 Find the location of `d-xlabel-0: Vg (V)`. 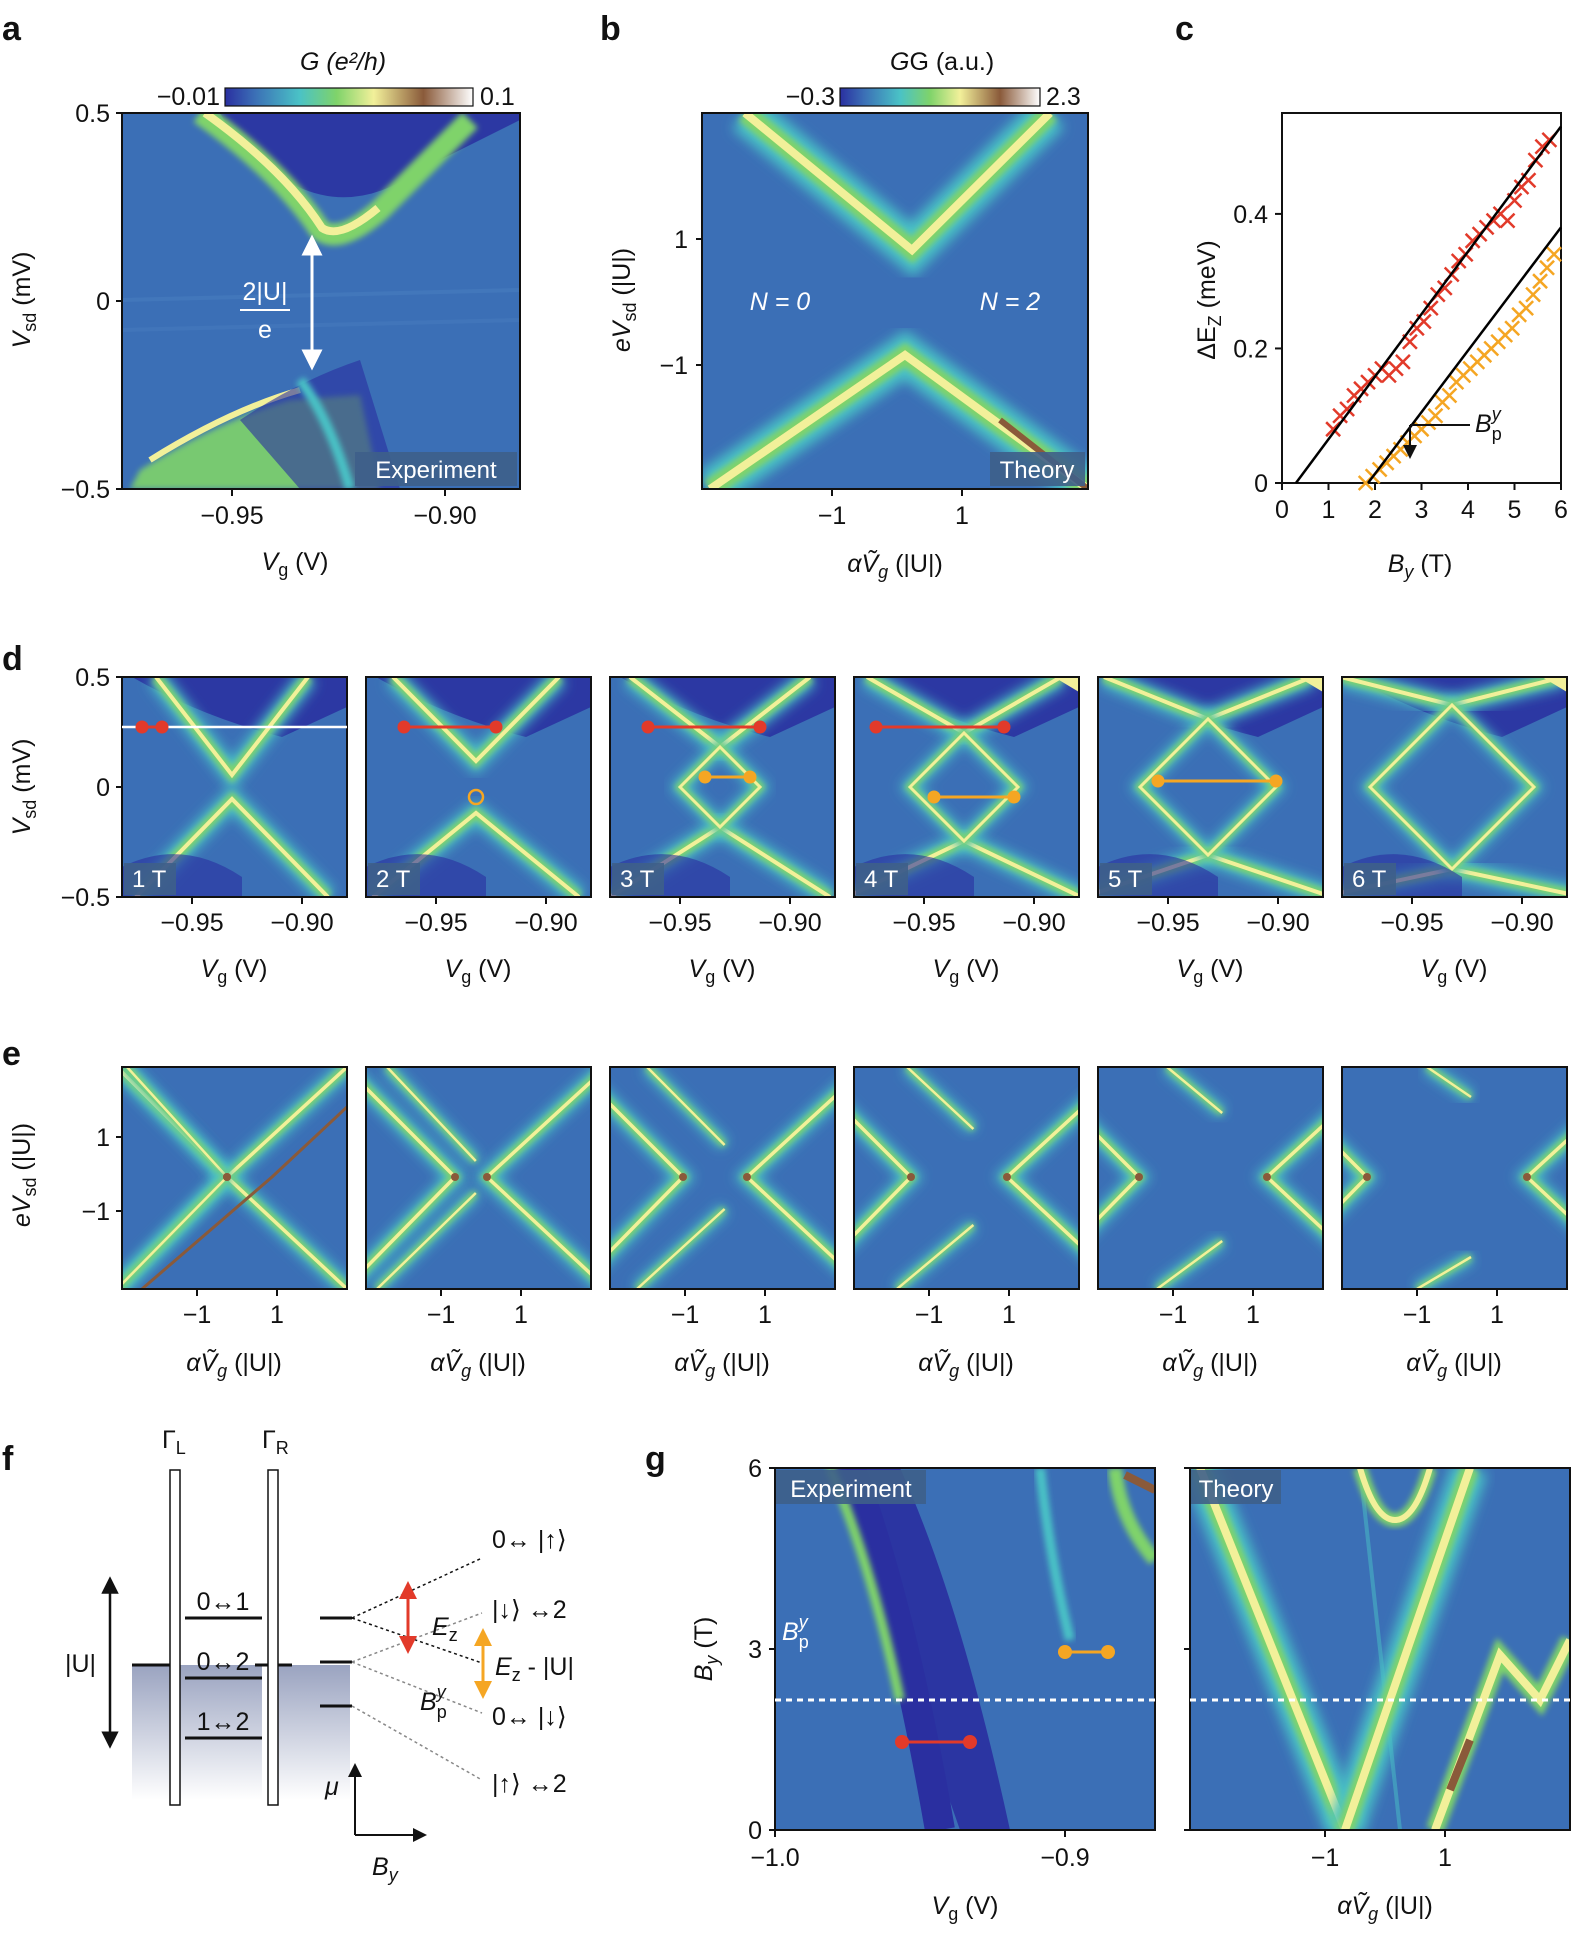

d-xlabel-0: Vg (V) is located at coordinates (234, 971).